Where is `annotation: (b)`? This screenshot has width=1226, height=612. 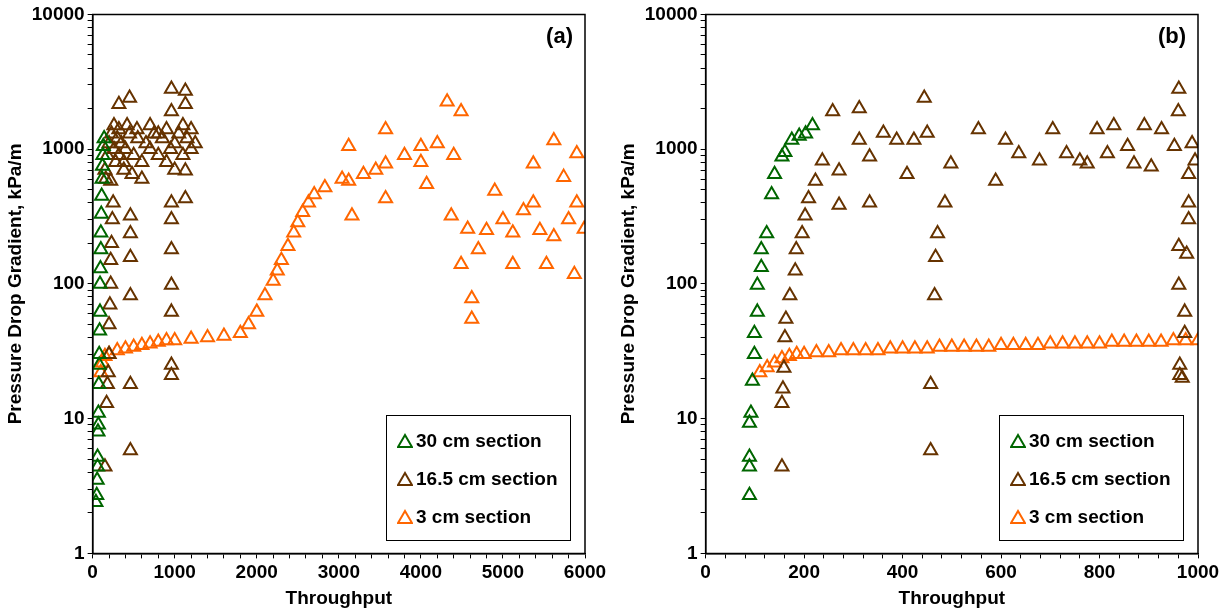 annotation: (b) is located at coordinates (1171, 36).